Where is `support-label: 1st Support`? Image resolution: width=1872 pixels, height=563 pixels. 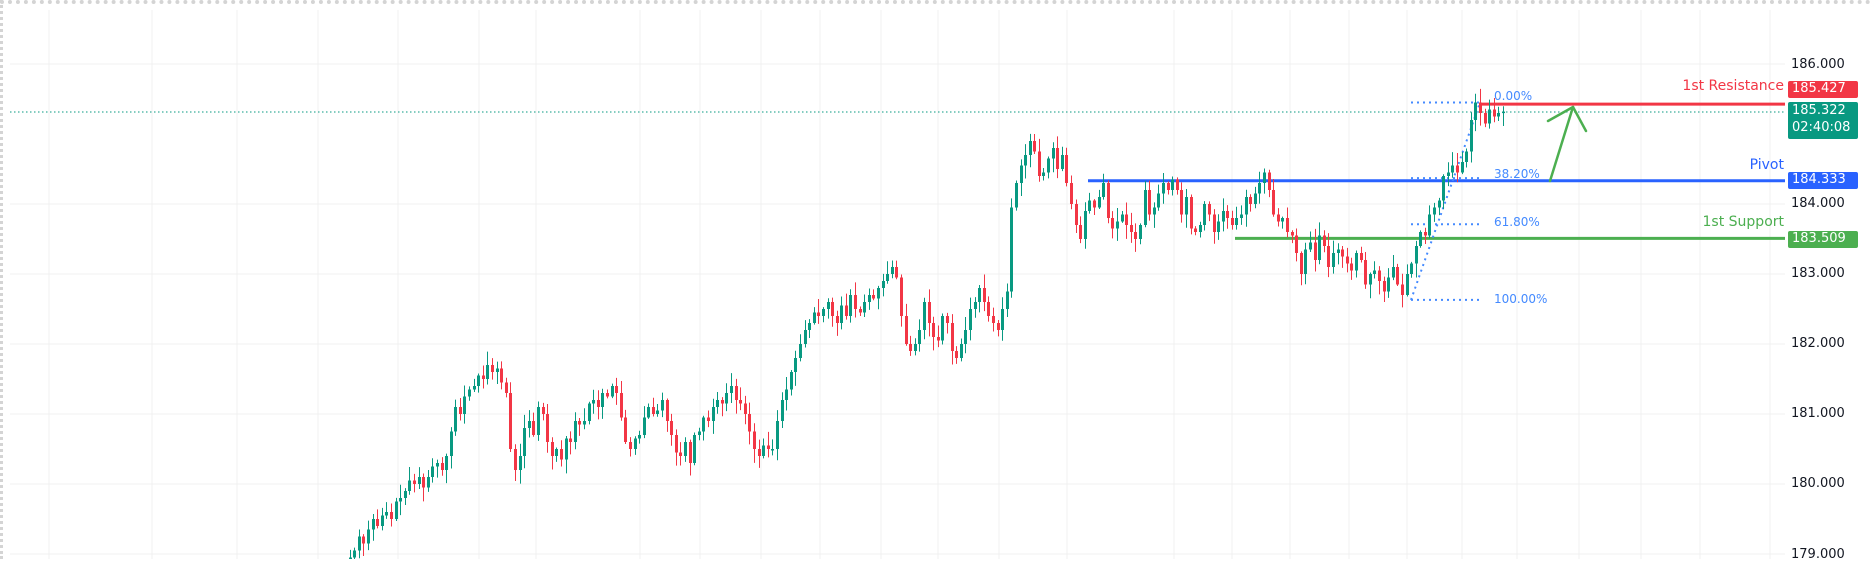 support-label: 1st Support is located at coordinates (1743, 222).